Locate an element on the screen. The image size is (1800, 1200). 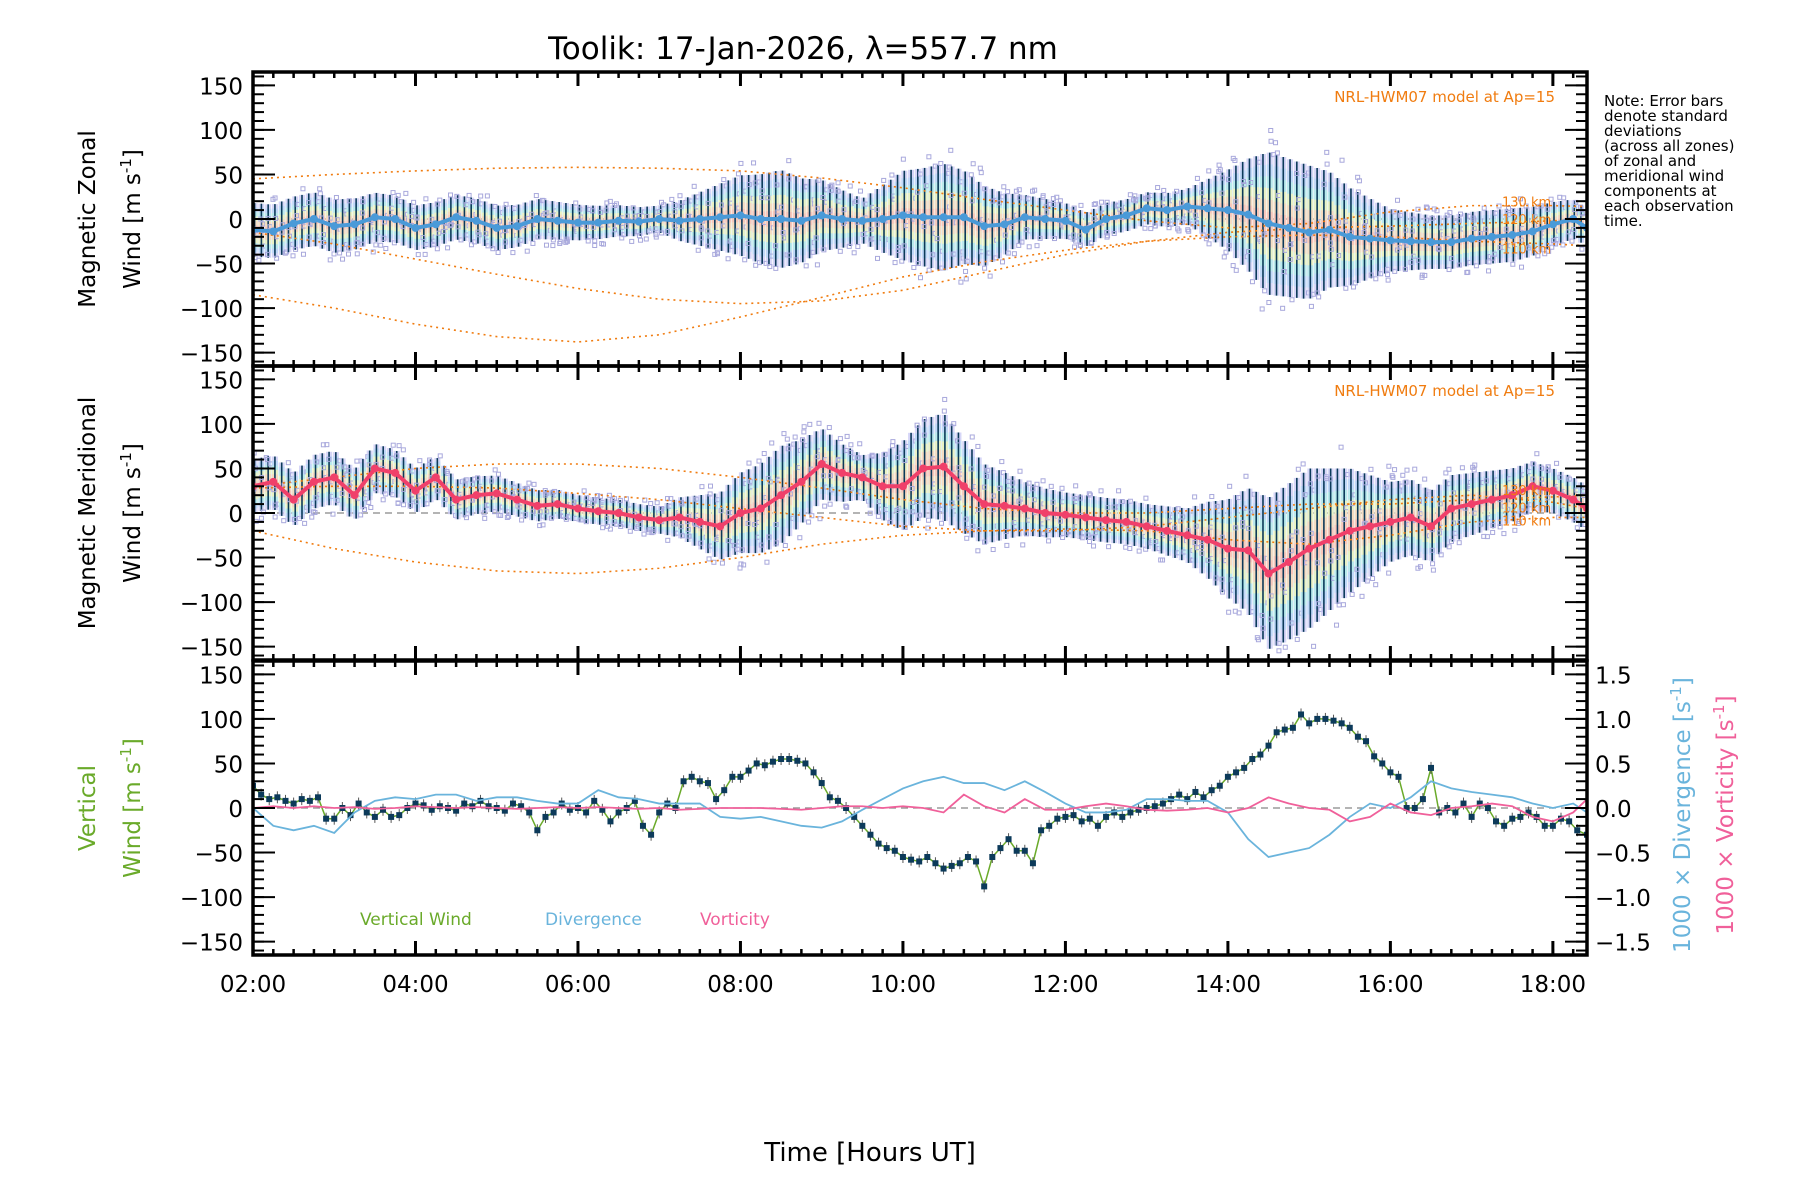
y-axis-label-line1: Magnetic Meridional is located at coordinates (88, 513).